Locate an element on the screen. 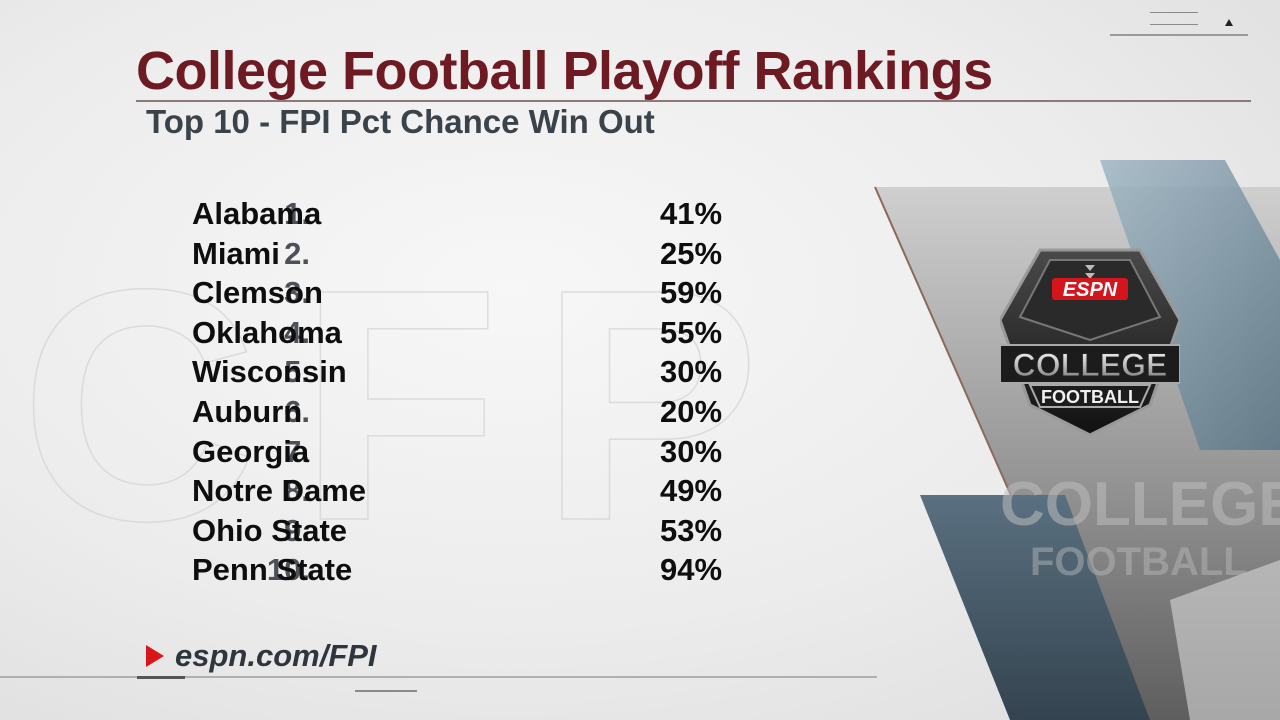 Image resolution: width=1280 pixels, height=720 pixels. ranking-row: 10. Penn State 94% is located at coordinates (440, 570).